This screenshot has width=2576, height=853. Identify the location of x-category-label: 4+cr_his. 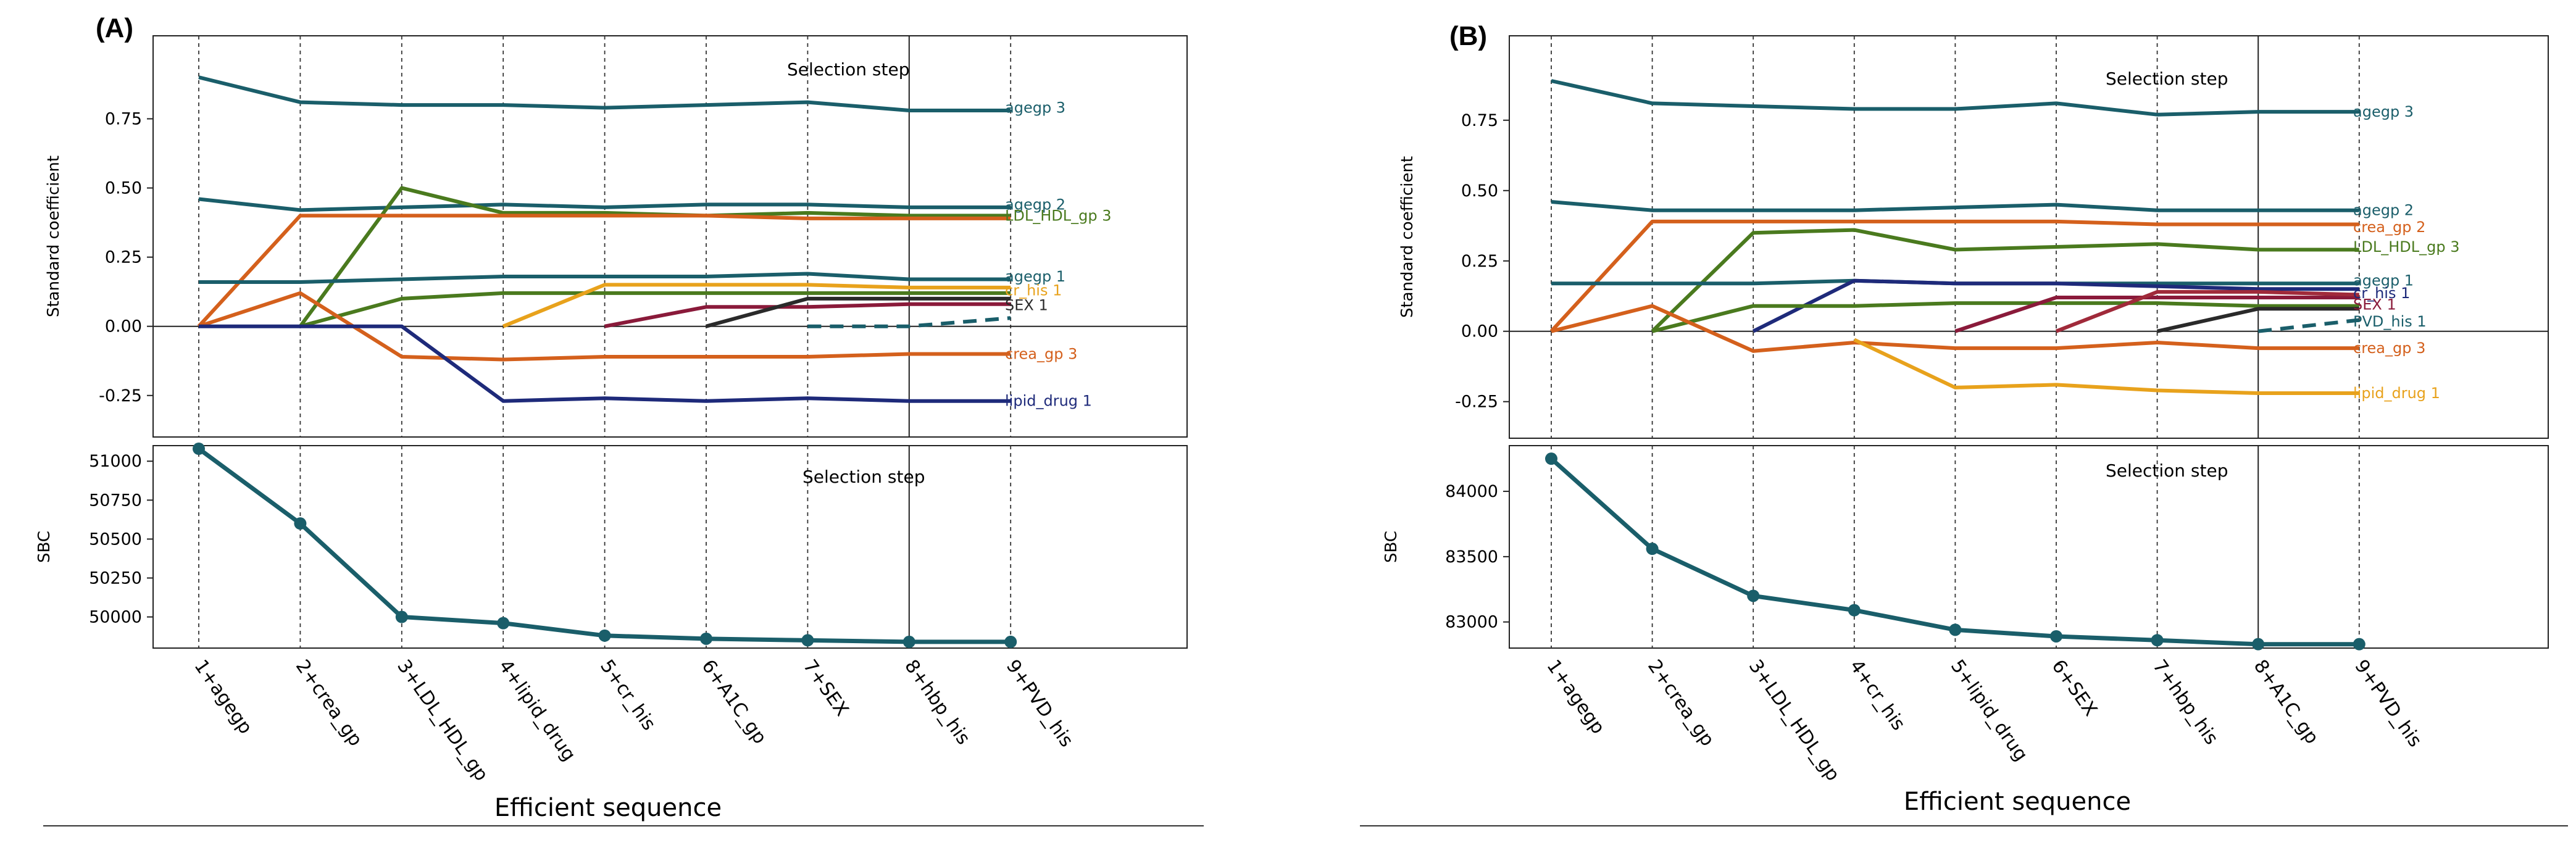
(1877, 695).